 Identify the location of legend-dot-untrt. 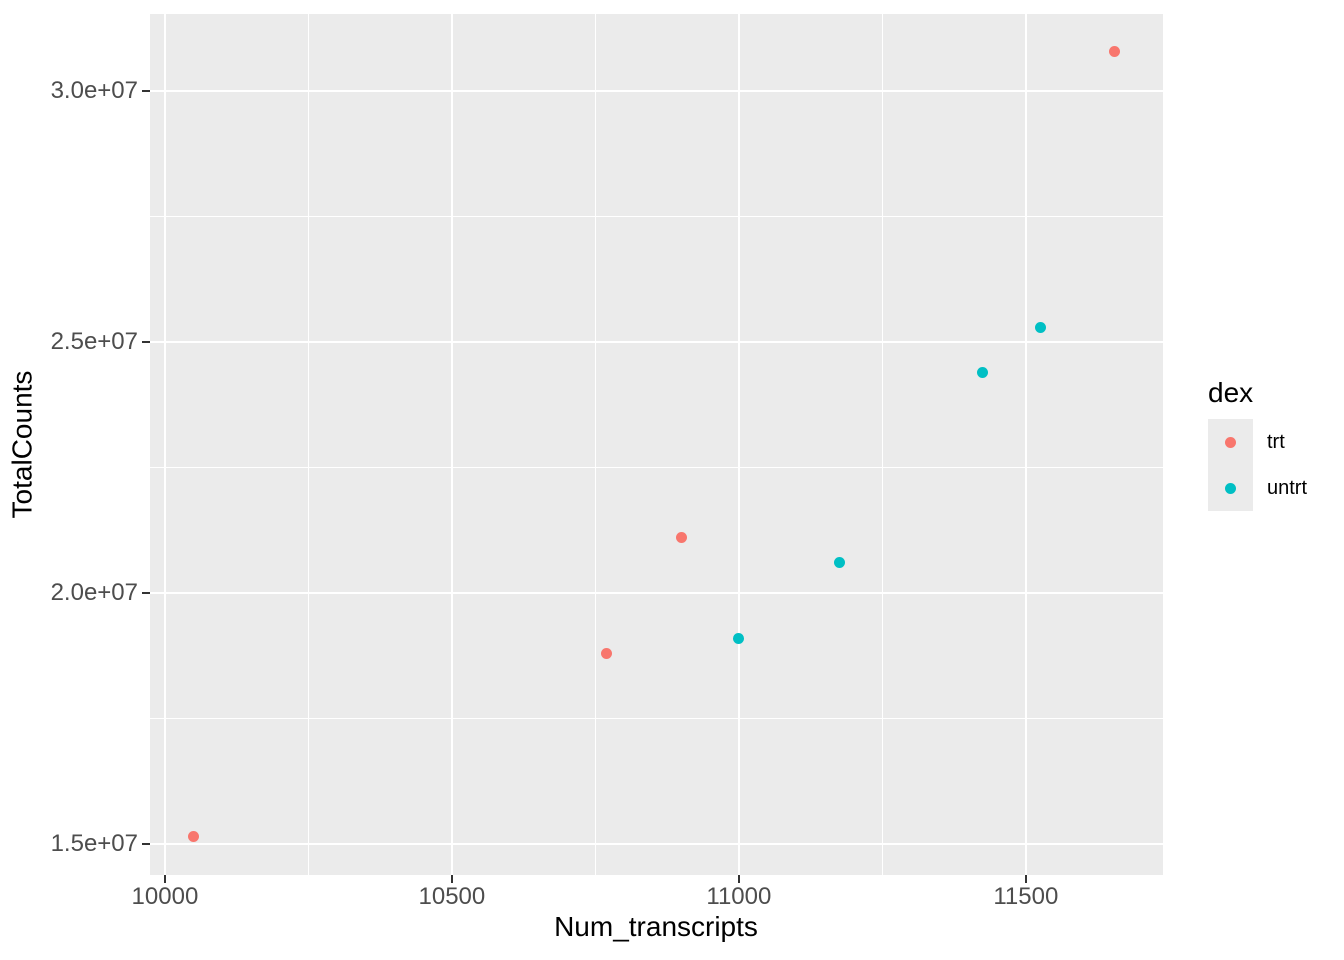
(1230, 488).